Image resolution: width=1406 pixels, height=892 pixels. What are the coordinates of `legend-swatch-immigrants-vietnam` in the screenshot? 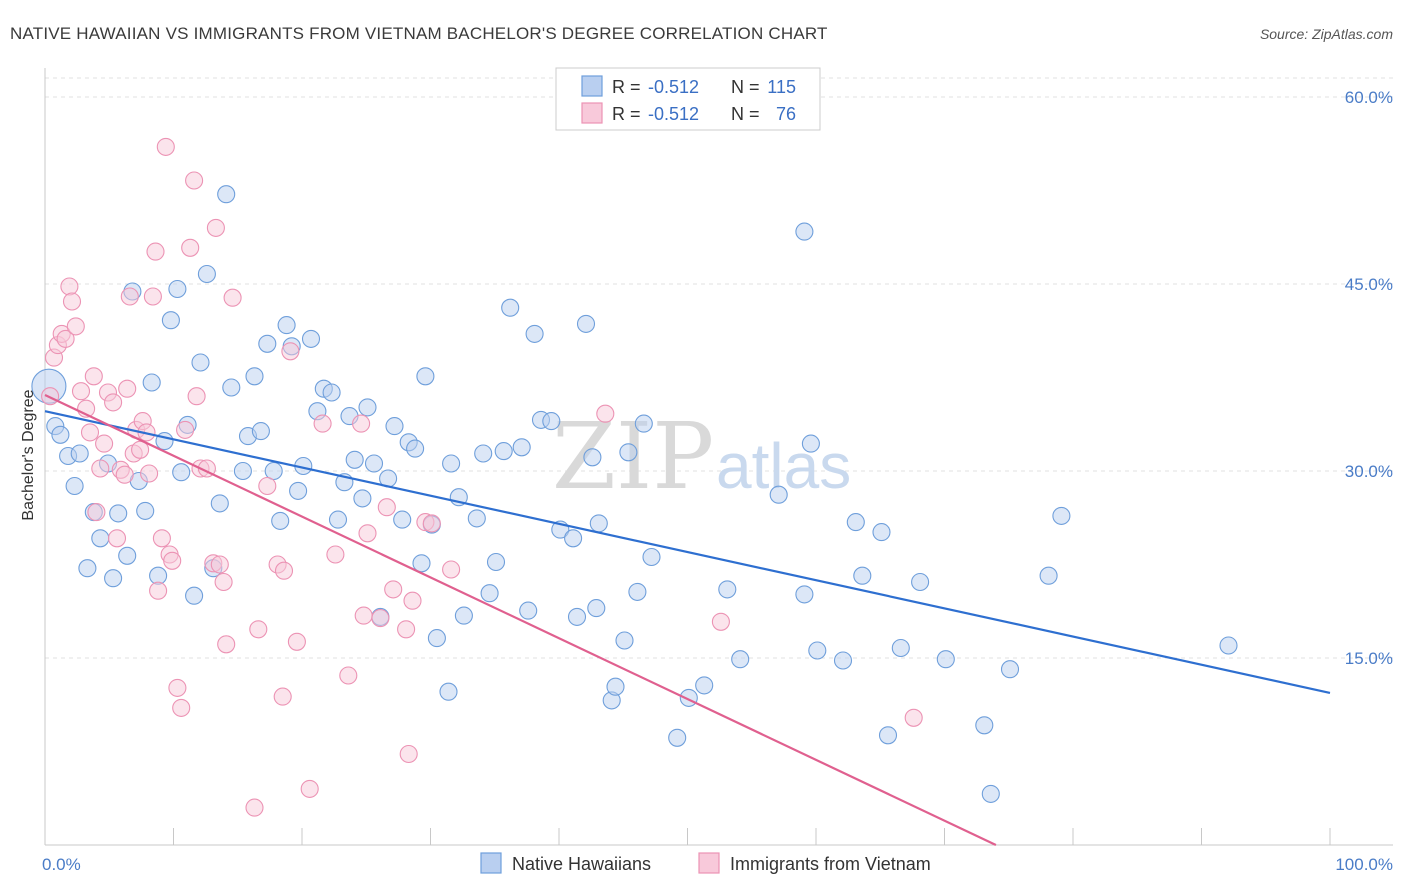 It's located at (592, 113).